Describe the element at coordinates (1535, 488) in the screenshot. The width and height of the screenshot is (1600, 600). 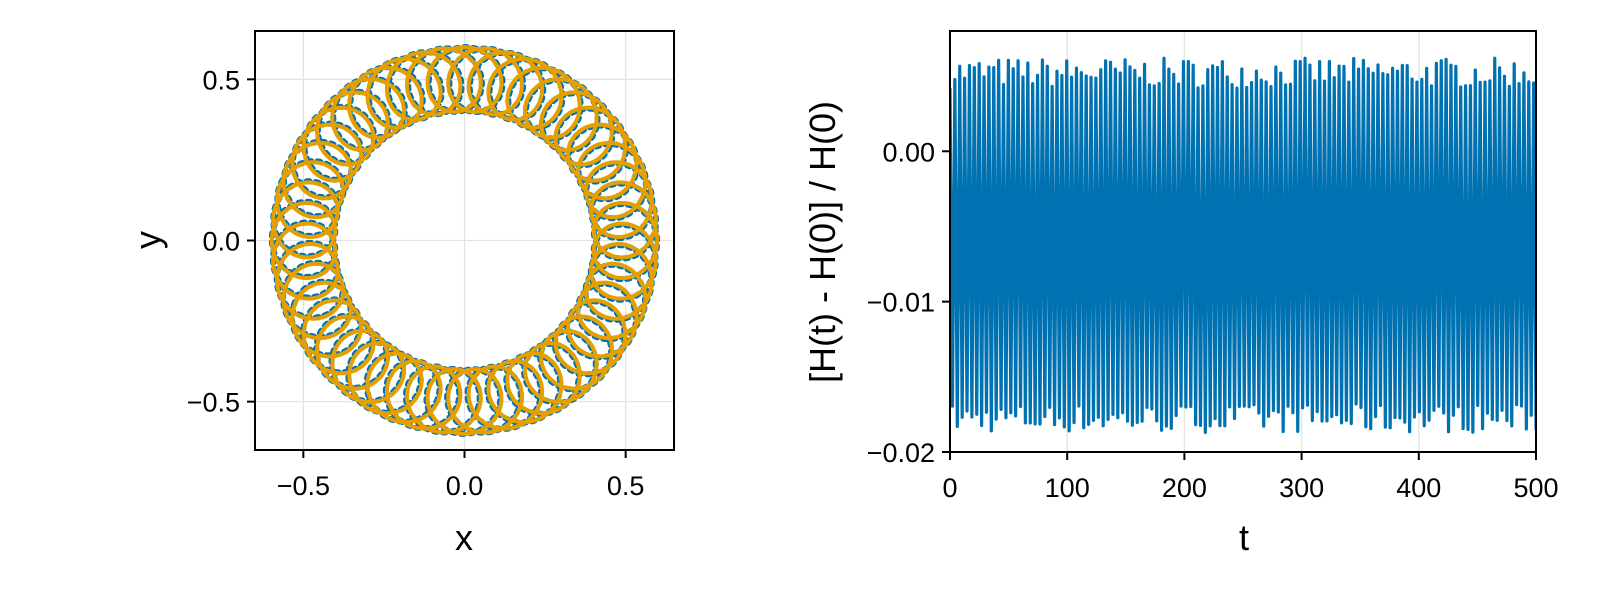
I see `energy-x-tick-label: 500` at that location.